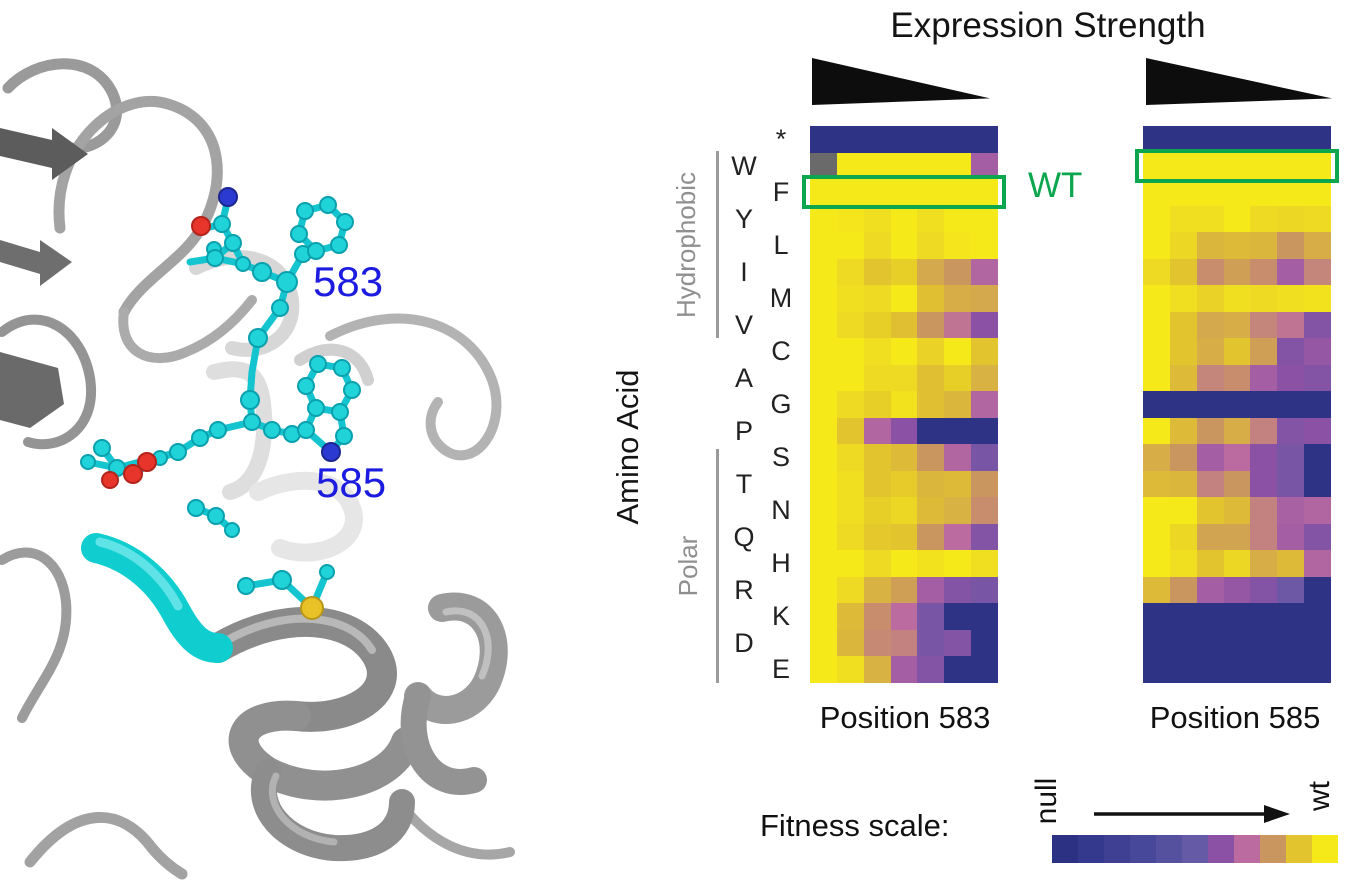 The height and width of the screenshot is (885, 1352). Describe the element at coordinates (780, 457) in the screenshot. I see `amino-acid-label-S: S` at that location.